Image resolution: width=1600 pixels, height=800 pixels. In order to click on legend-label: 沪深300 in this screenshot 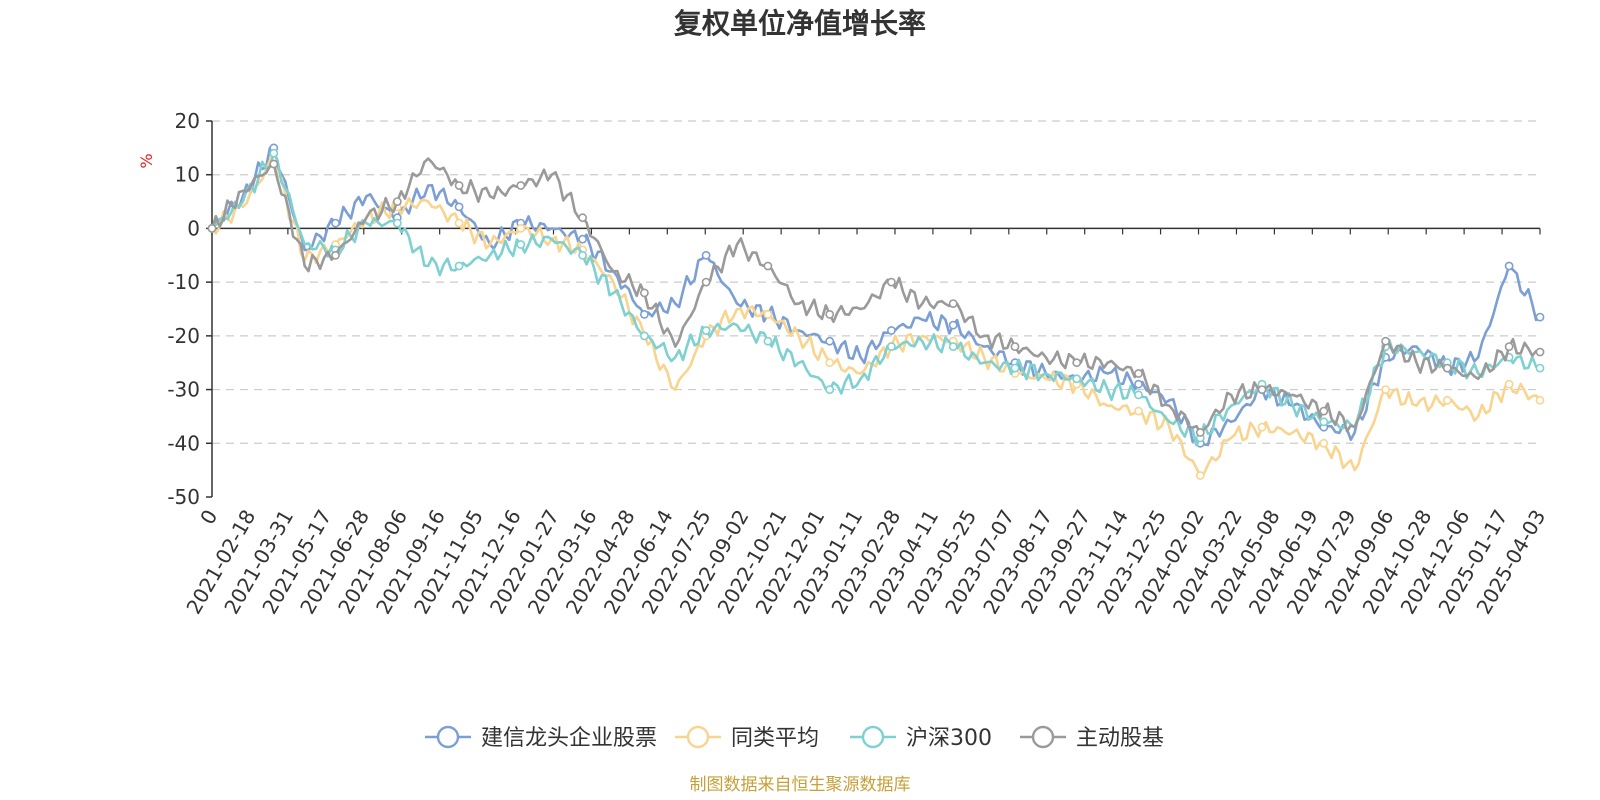, I will do `click(949, 738)`.